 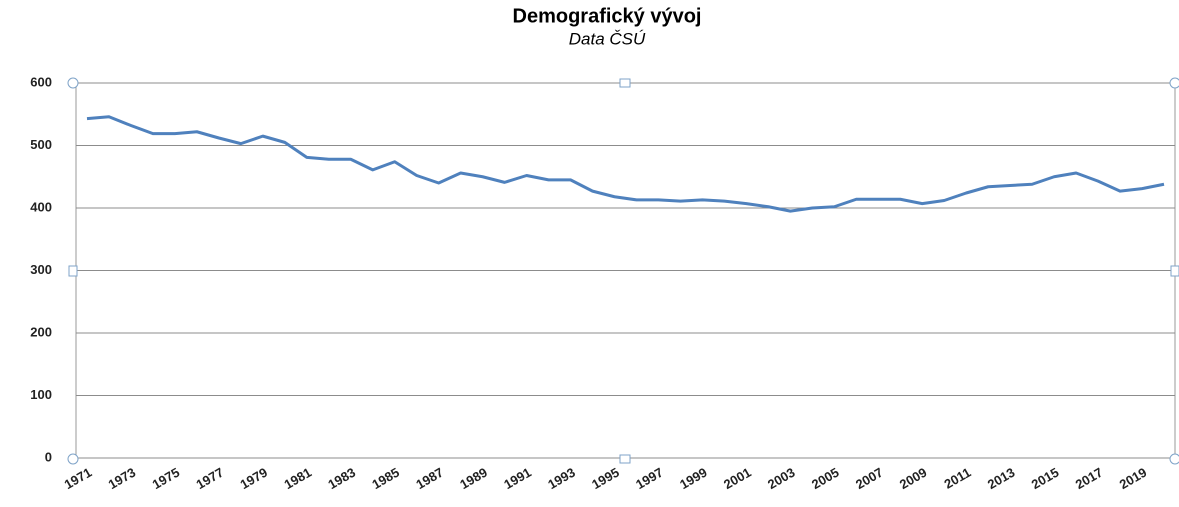 I want to click on x-tick-label: 2017, so click(x=1089, y=478).